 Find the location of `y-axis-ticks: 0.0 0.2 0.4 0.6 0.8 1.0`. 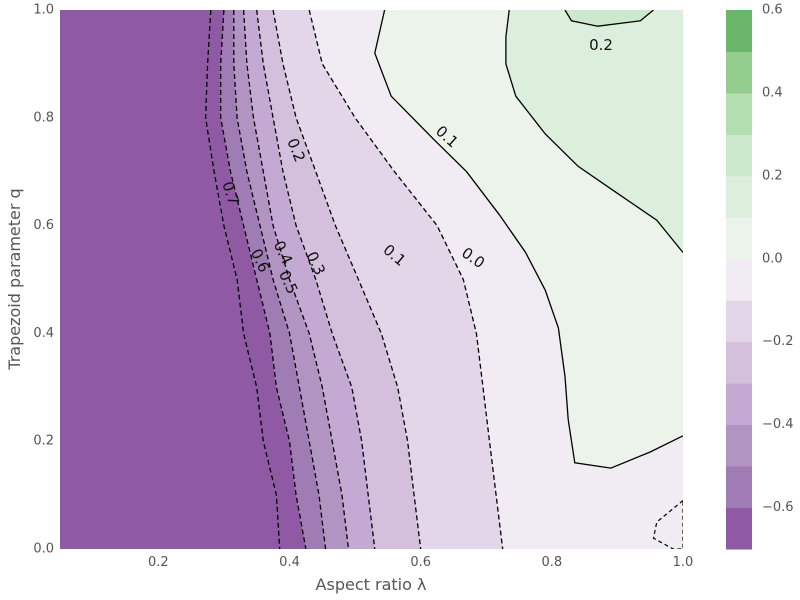

y-axis-ticks: 0.0 0.2 0.4 0.6 0.8 1.0 is located at coordinates (43, 280).